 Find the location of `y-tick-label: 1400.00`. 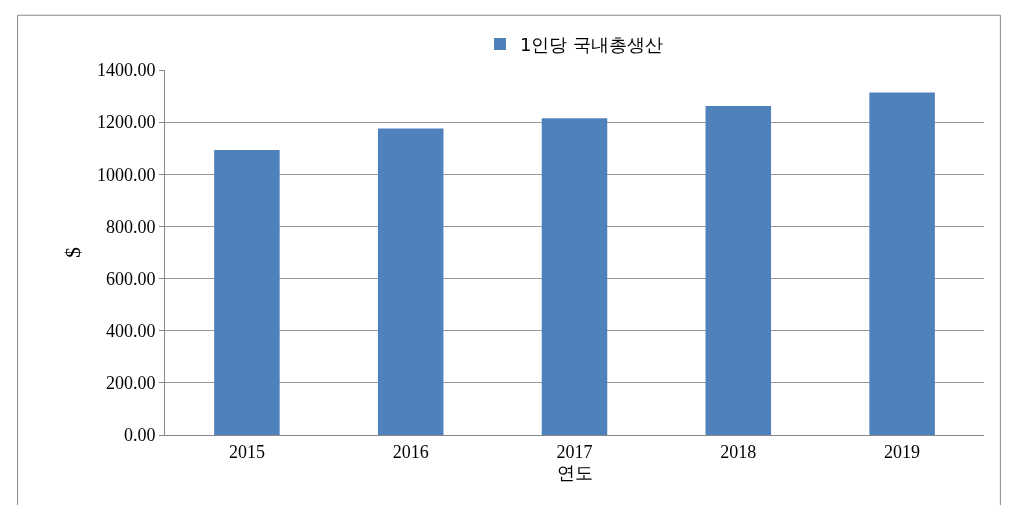

y-tick-label: 1400.00 is located at coordinates (126, 70).